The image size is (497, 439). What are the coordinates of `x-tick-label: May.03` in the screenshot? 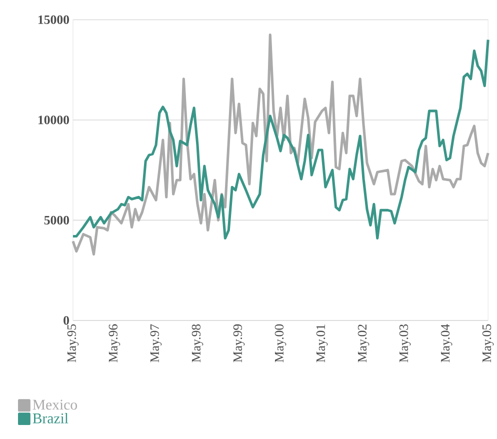 It's located at (405, 343).